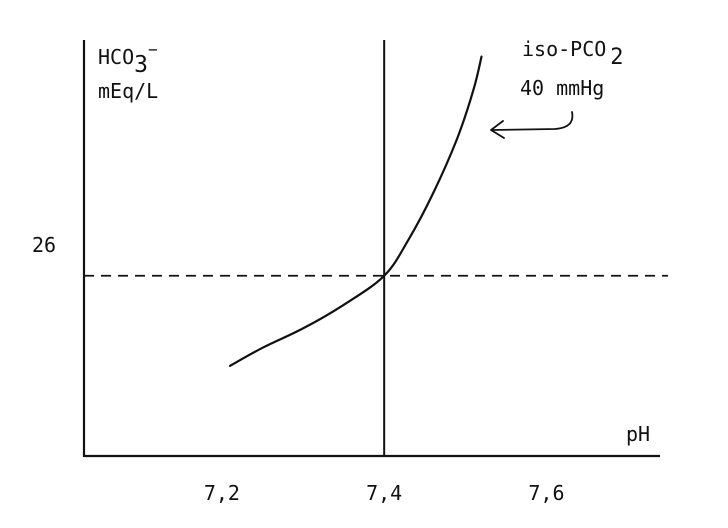  Describe the element at coordinates (128, 91) in the screenshot. I see `y-axis-label-unit: mEq/L` at that location.